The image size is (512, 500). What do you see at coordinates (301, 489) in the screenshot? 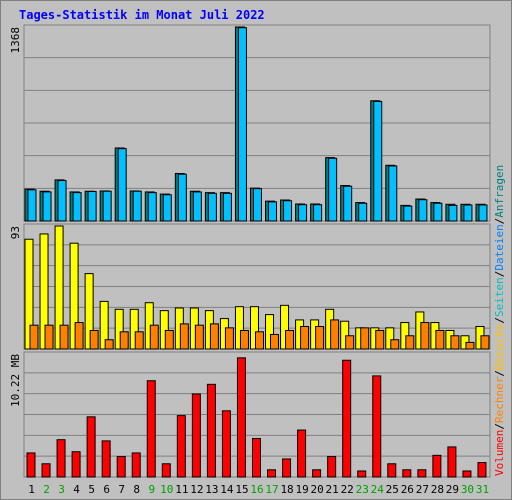
I see `day-label: 19` at bounding box center [301, 489].